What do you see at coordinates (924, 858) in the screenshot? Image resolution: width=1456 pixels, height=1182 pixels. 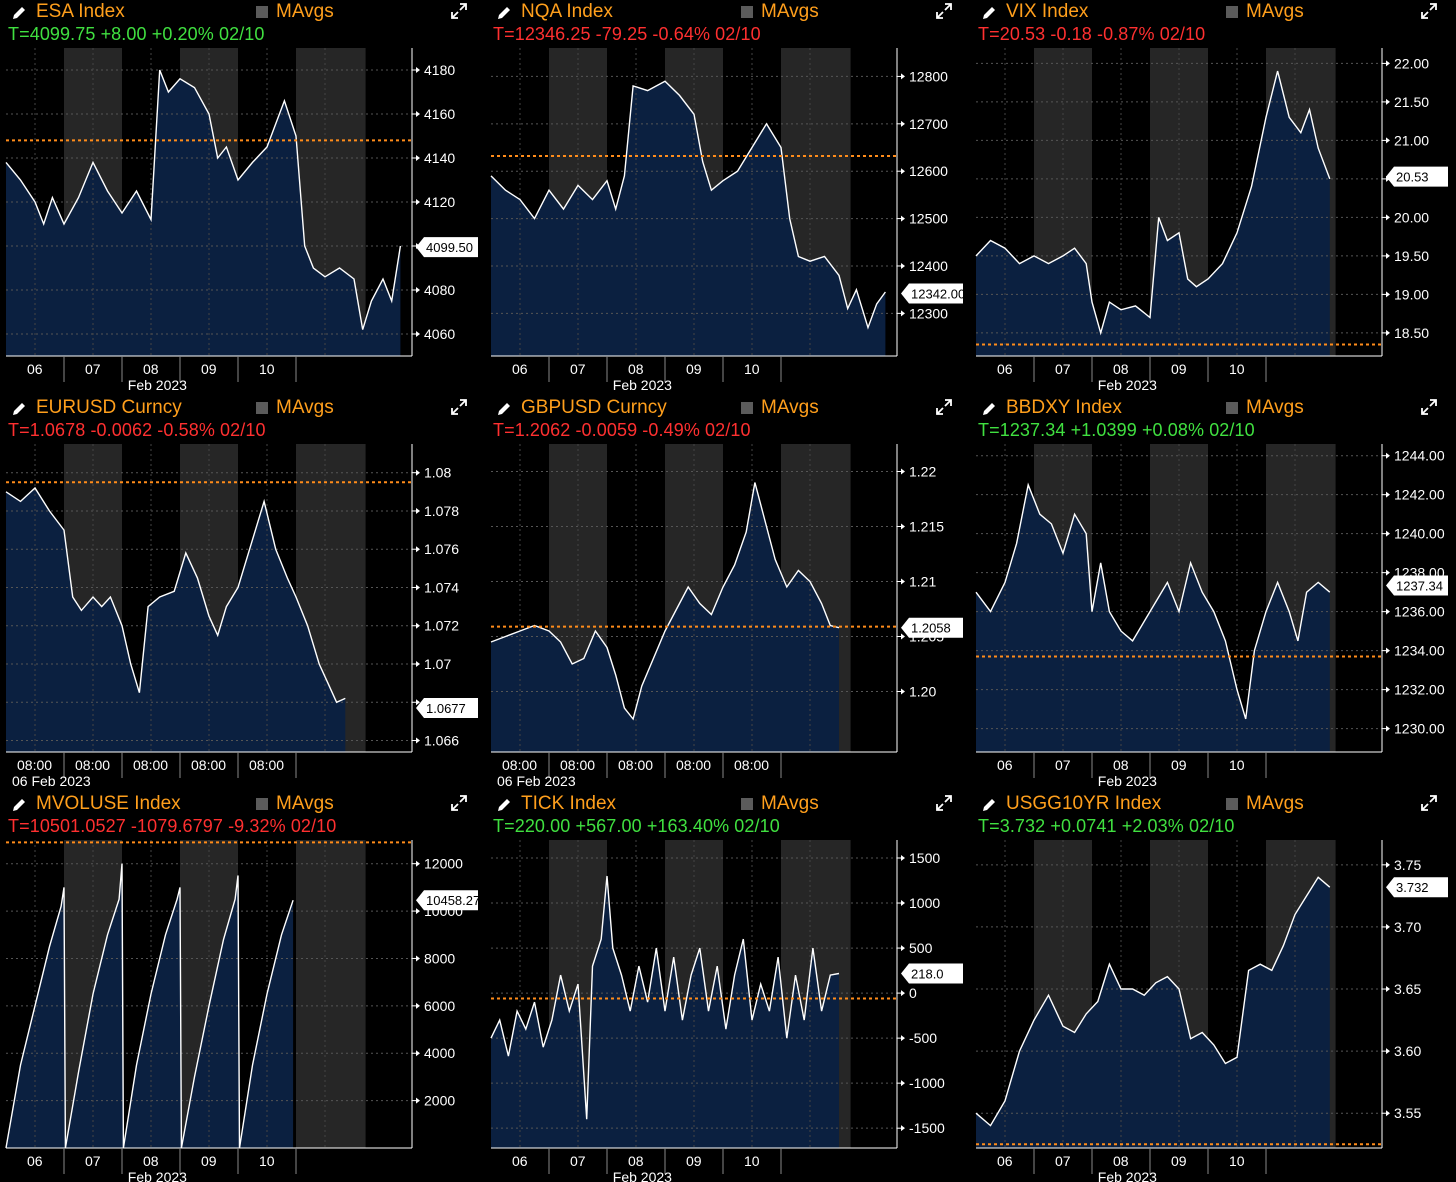 I see `y-tick-label: 1500` at bounding box center [924, 858].